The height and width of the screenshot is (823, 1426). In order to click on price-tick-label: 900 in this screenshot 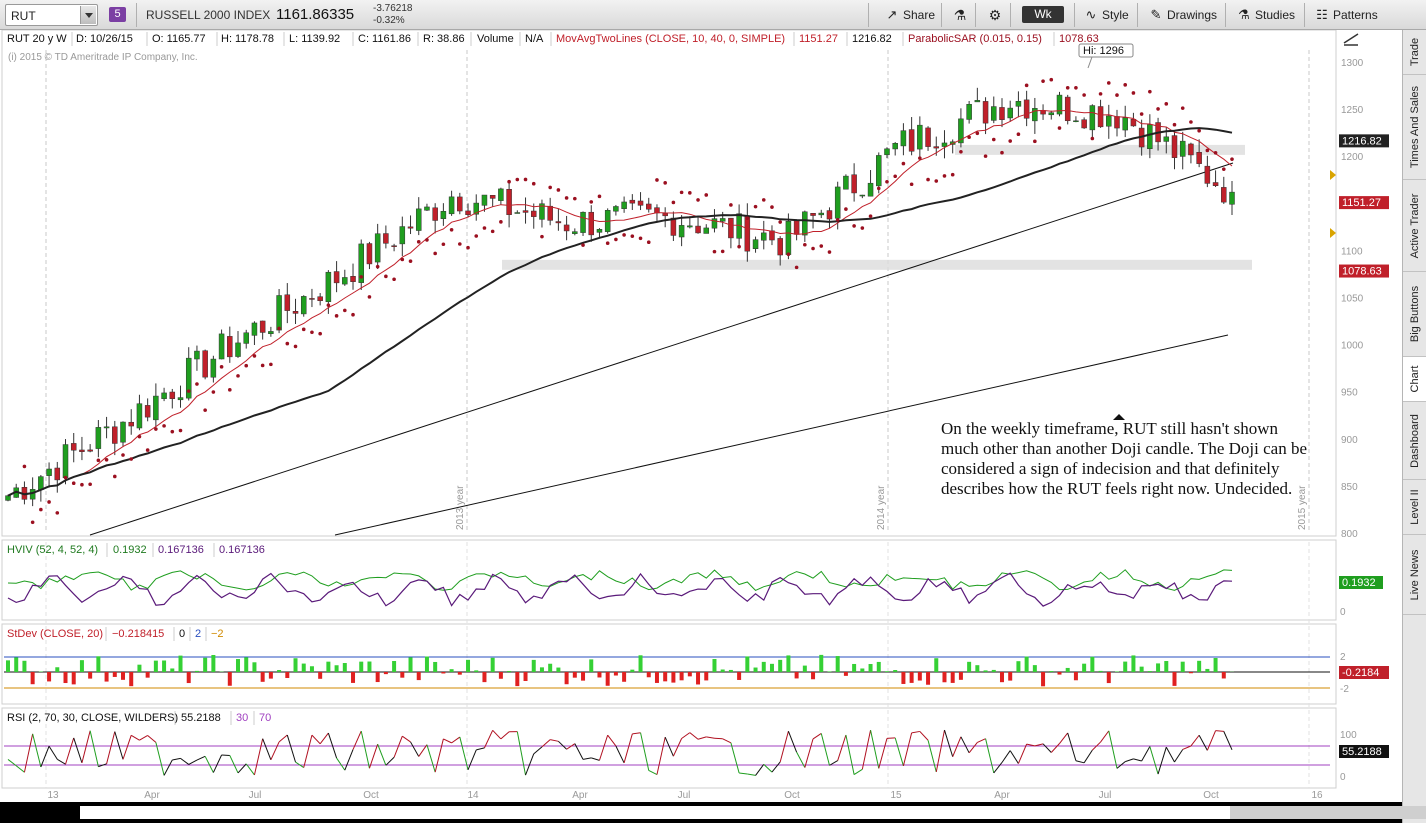, I will do `click(1349, 440)`.